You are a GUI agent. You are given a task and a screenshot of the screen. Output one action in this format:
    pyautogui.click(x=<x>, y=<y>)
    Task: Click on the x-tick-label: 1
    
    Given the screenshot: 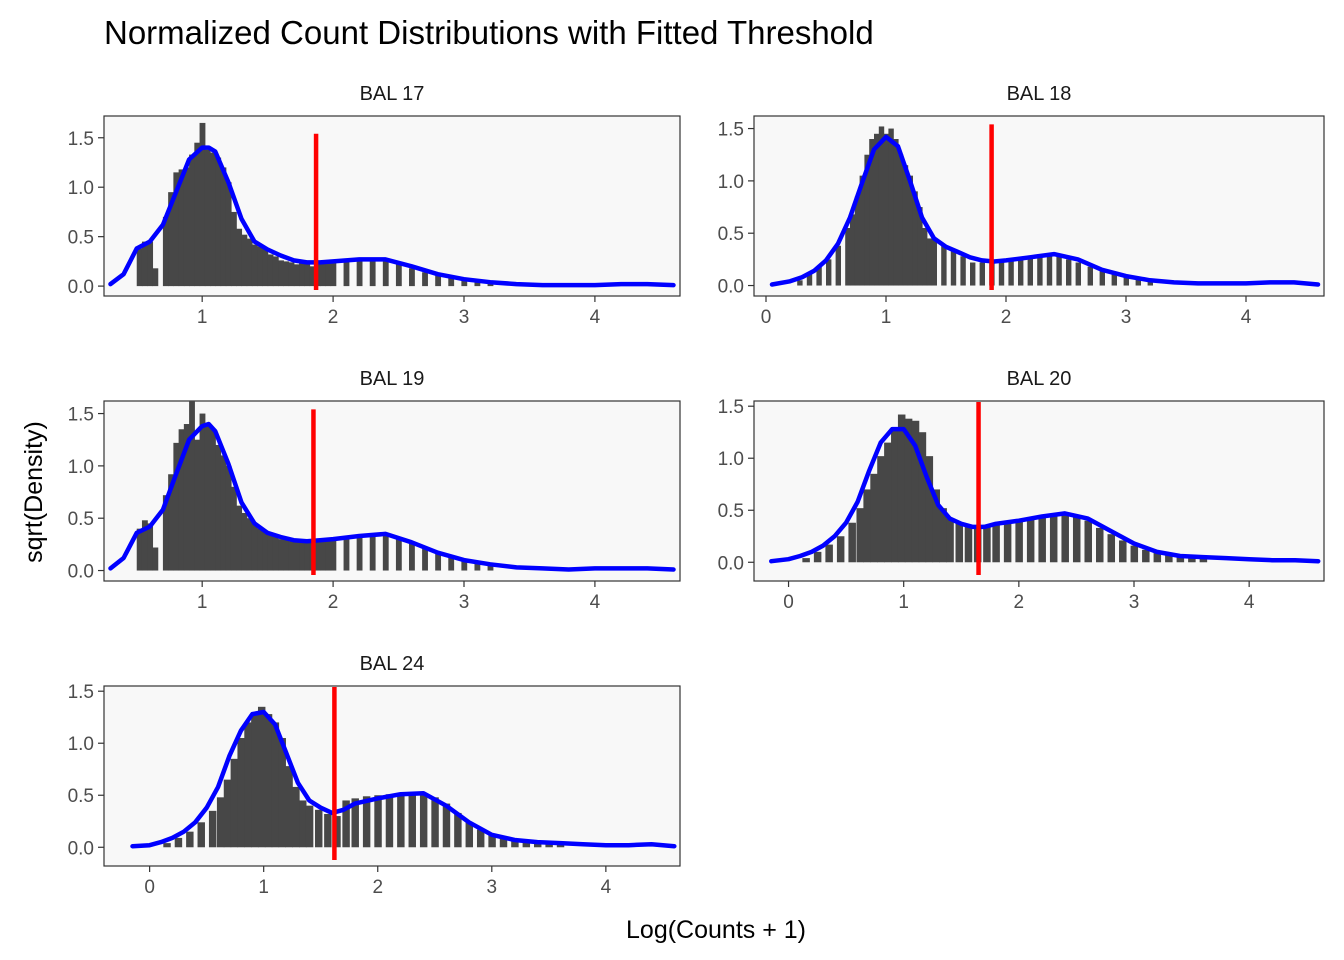 What is the action you would take?
    pyautogui.click(x=263, y=887)
    